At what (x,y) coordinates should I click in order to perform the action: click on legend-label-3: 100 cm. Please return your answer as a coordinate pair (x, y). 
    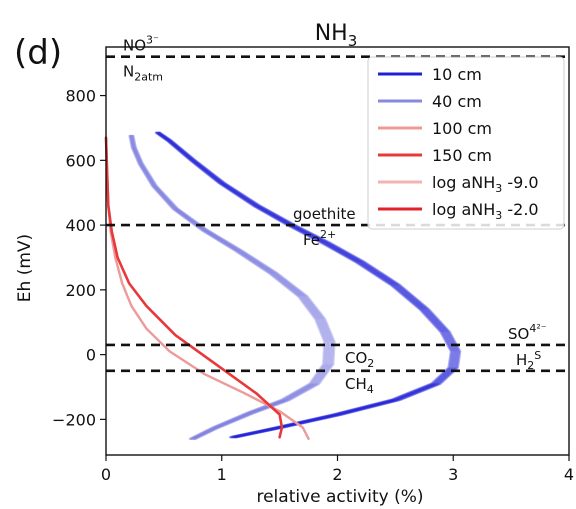
    Looking at the image, I should click on (462, 128).